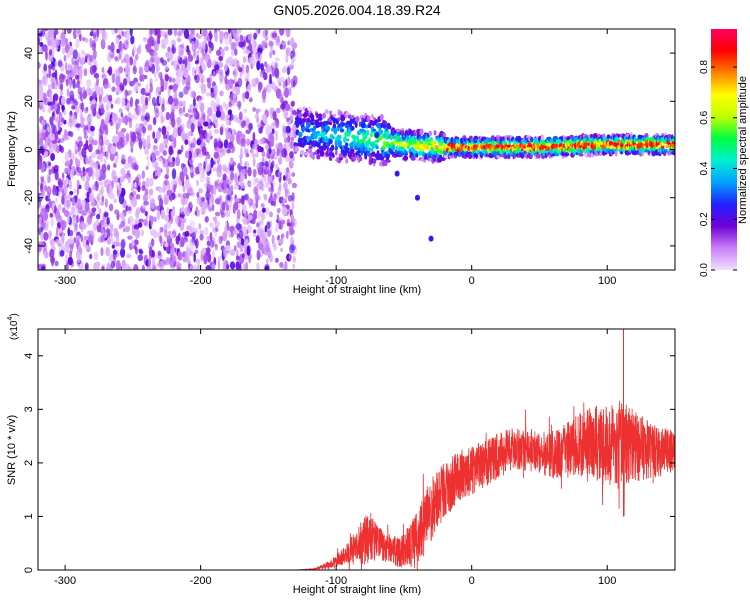 This screenshot has width=750, height=600. What do you see at coordinates (29, 149) in the screenshot?
I see `y-tick-label: 0` at bounding box center [29, 149].